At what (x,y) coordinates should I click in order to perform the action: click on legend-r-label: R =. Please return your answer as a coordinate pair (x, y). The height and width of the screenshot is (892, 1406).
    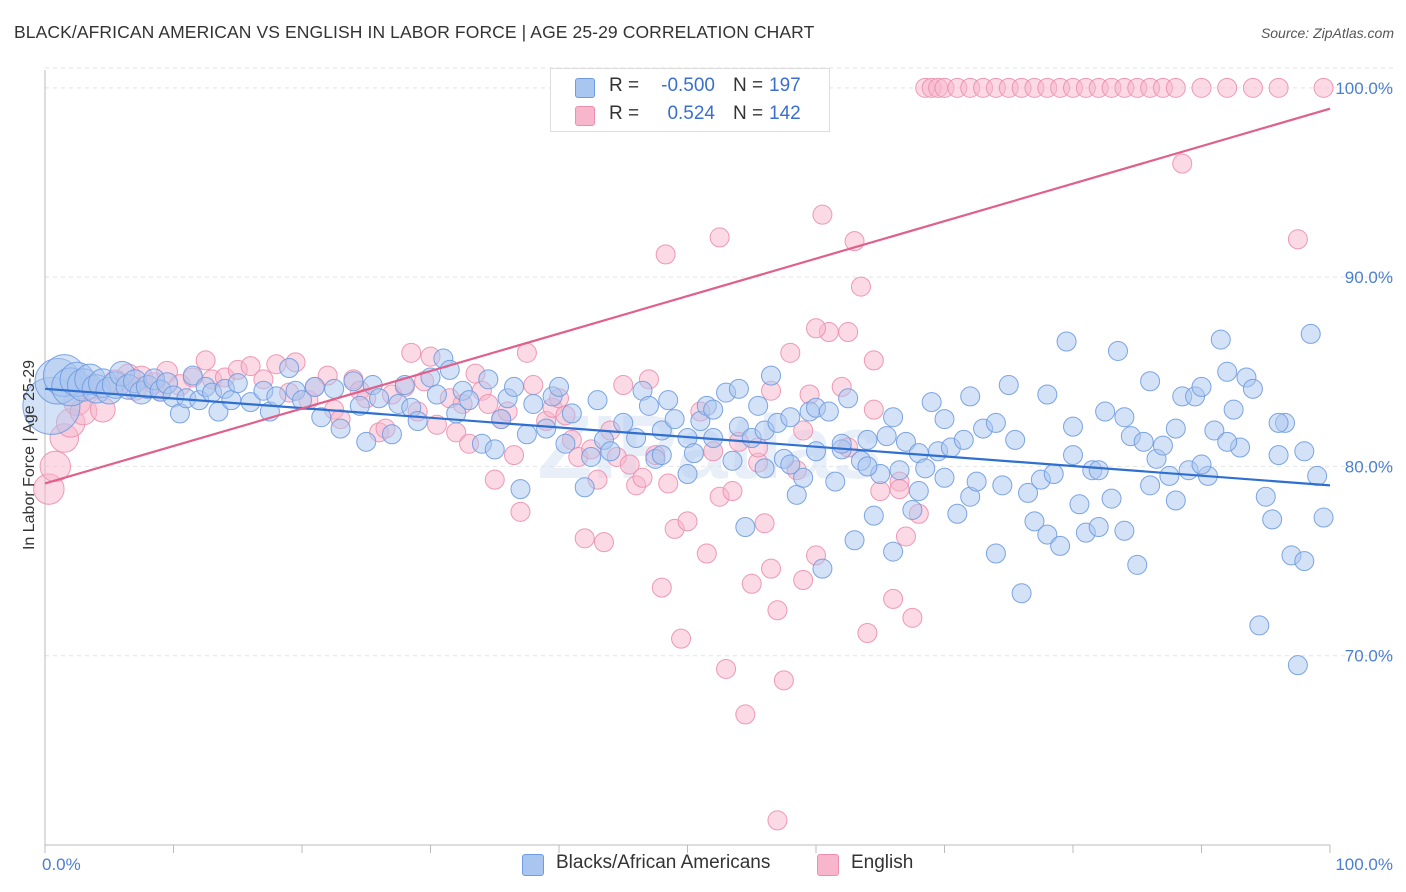
    Looking at the image, I should click on (624, 85).